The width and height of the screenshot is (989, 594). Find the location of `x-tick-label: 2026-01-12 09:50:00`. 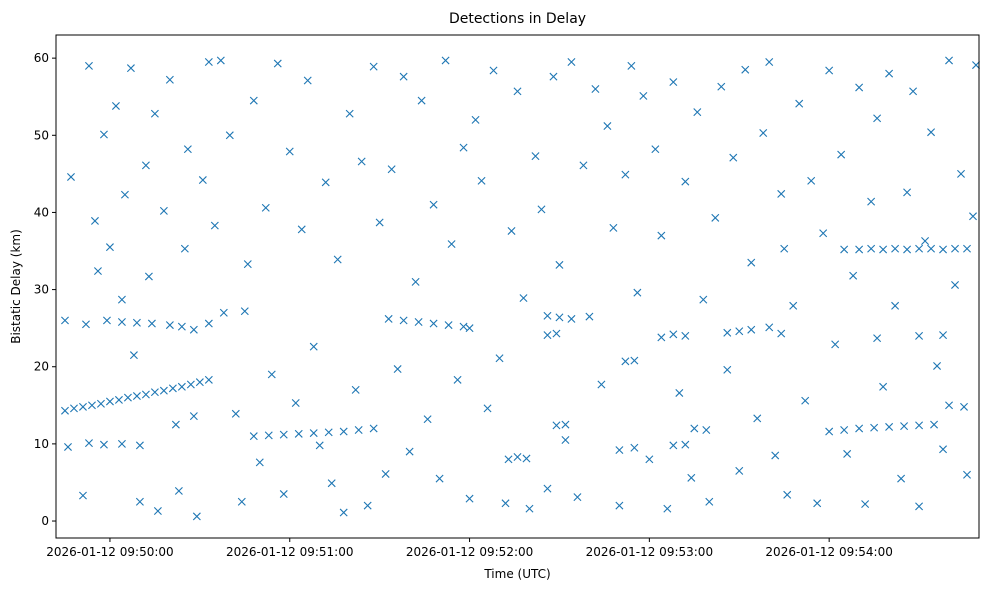

x-tick-label: 2026-01-12 09:50:00 is located at coordinates (109, 552).